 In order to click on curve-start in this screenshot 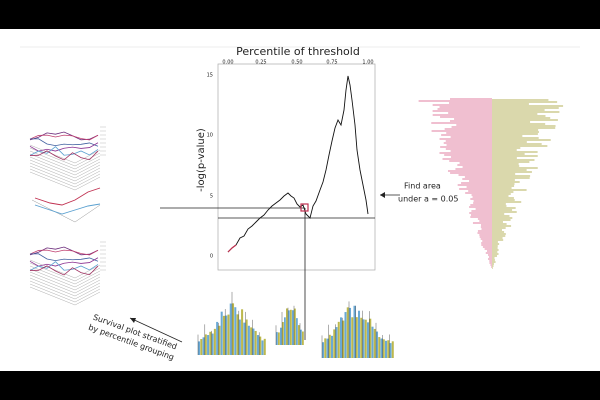, I will do `click(232, 248)`.